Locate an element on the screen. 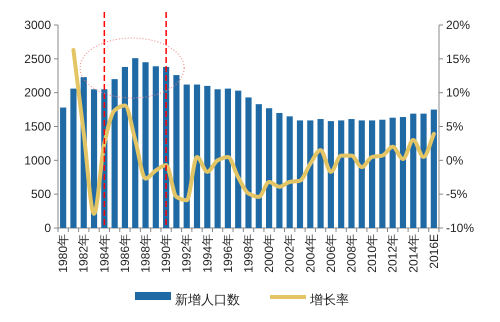 The height and width of the screenshot is (322, 500). y2-tick-label: -10% is located at coordinates (460, 228).